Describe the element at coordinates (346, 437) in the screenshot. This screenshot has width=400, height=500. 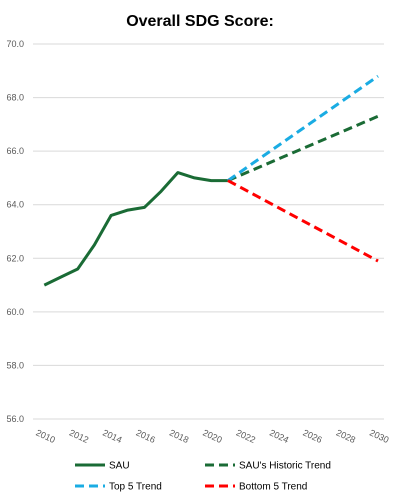
I see `x-tick-label: 2028` at that location.